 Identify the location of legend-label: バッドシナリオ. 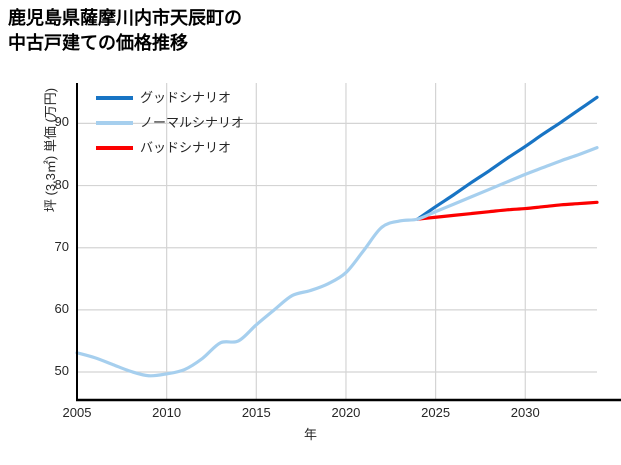
(186, 147).